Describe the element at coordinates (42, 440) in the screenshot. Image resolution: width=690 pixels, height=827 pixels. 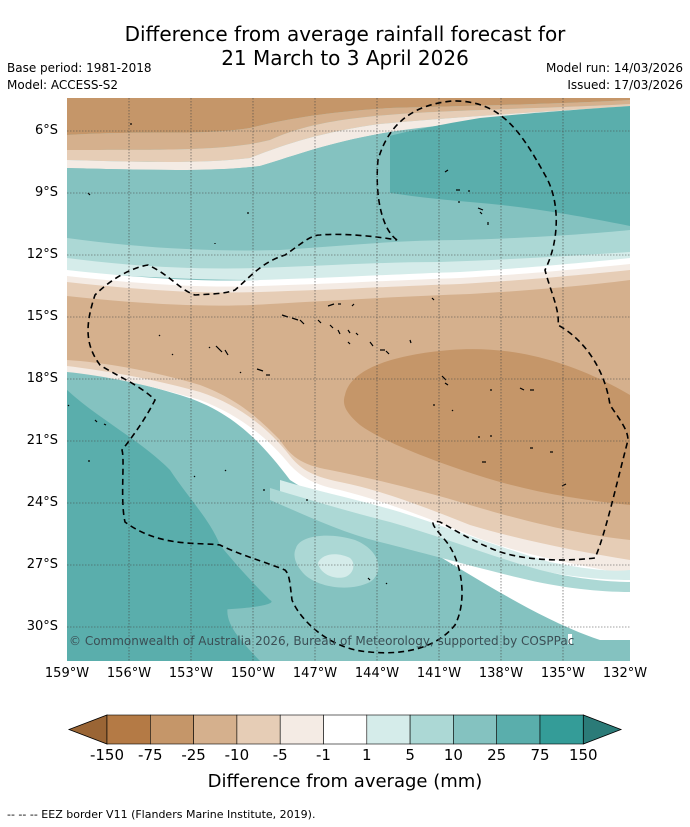
I see `lat-label-21s: 21°S` at that location.